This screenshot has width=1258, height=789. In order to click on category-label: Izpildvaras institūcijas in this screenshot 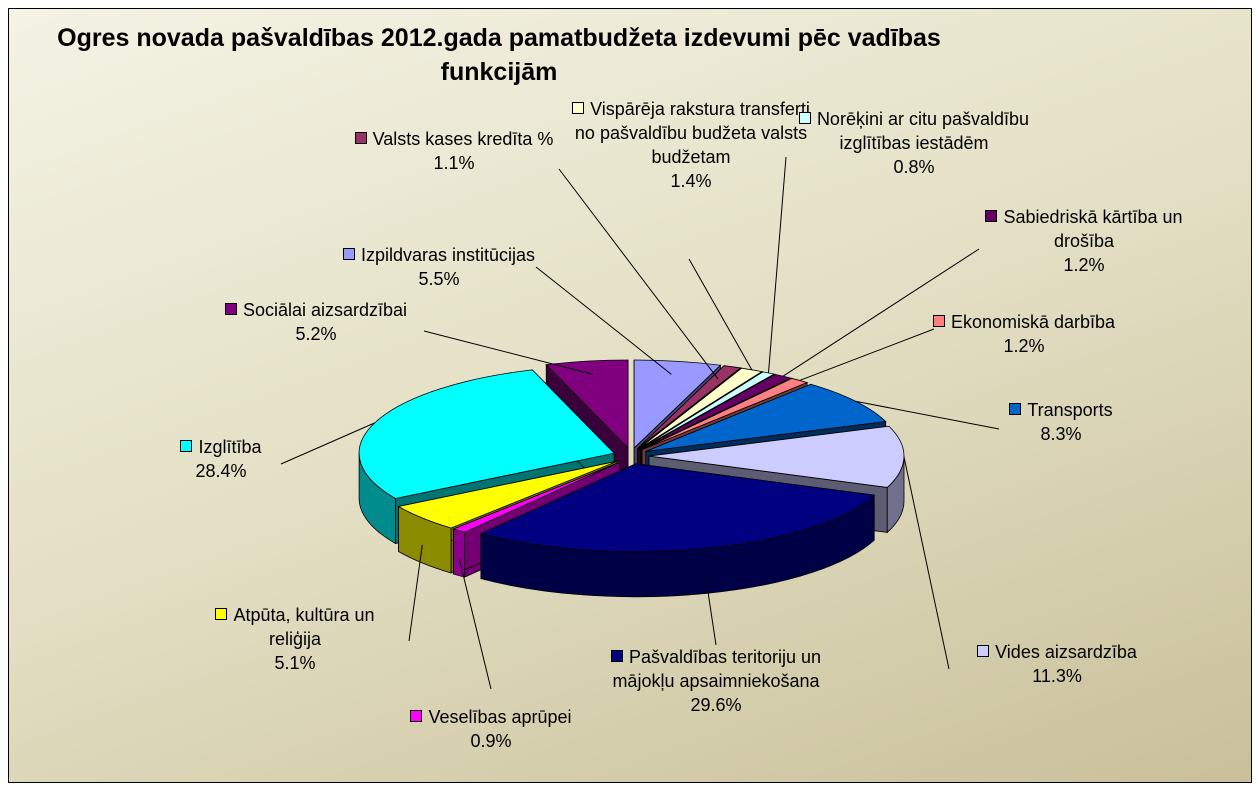, I will do `click(448, 255)`.